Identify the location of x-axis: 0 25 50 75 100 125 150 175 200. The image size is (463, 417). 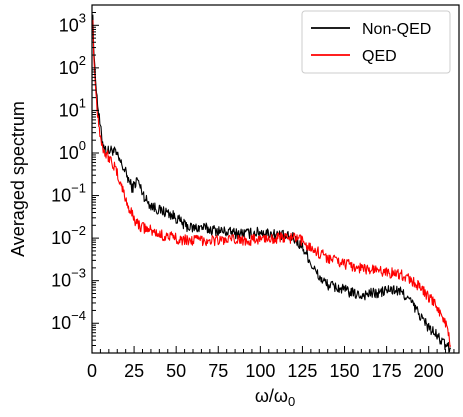
(271, 363).